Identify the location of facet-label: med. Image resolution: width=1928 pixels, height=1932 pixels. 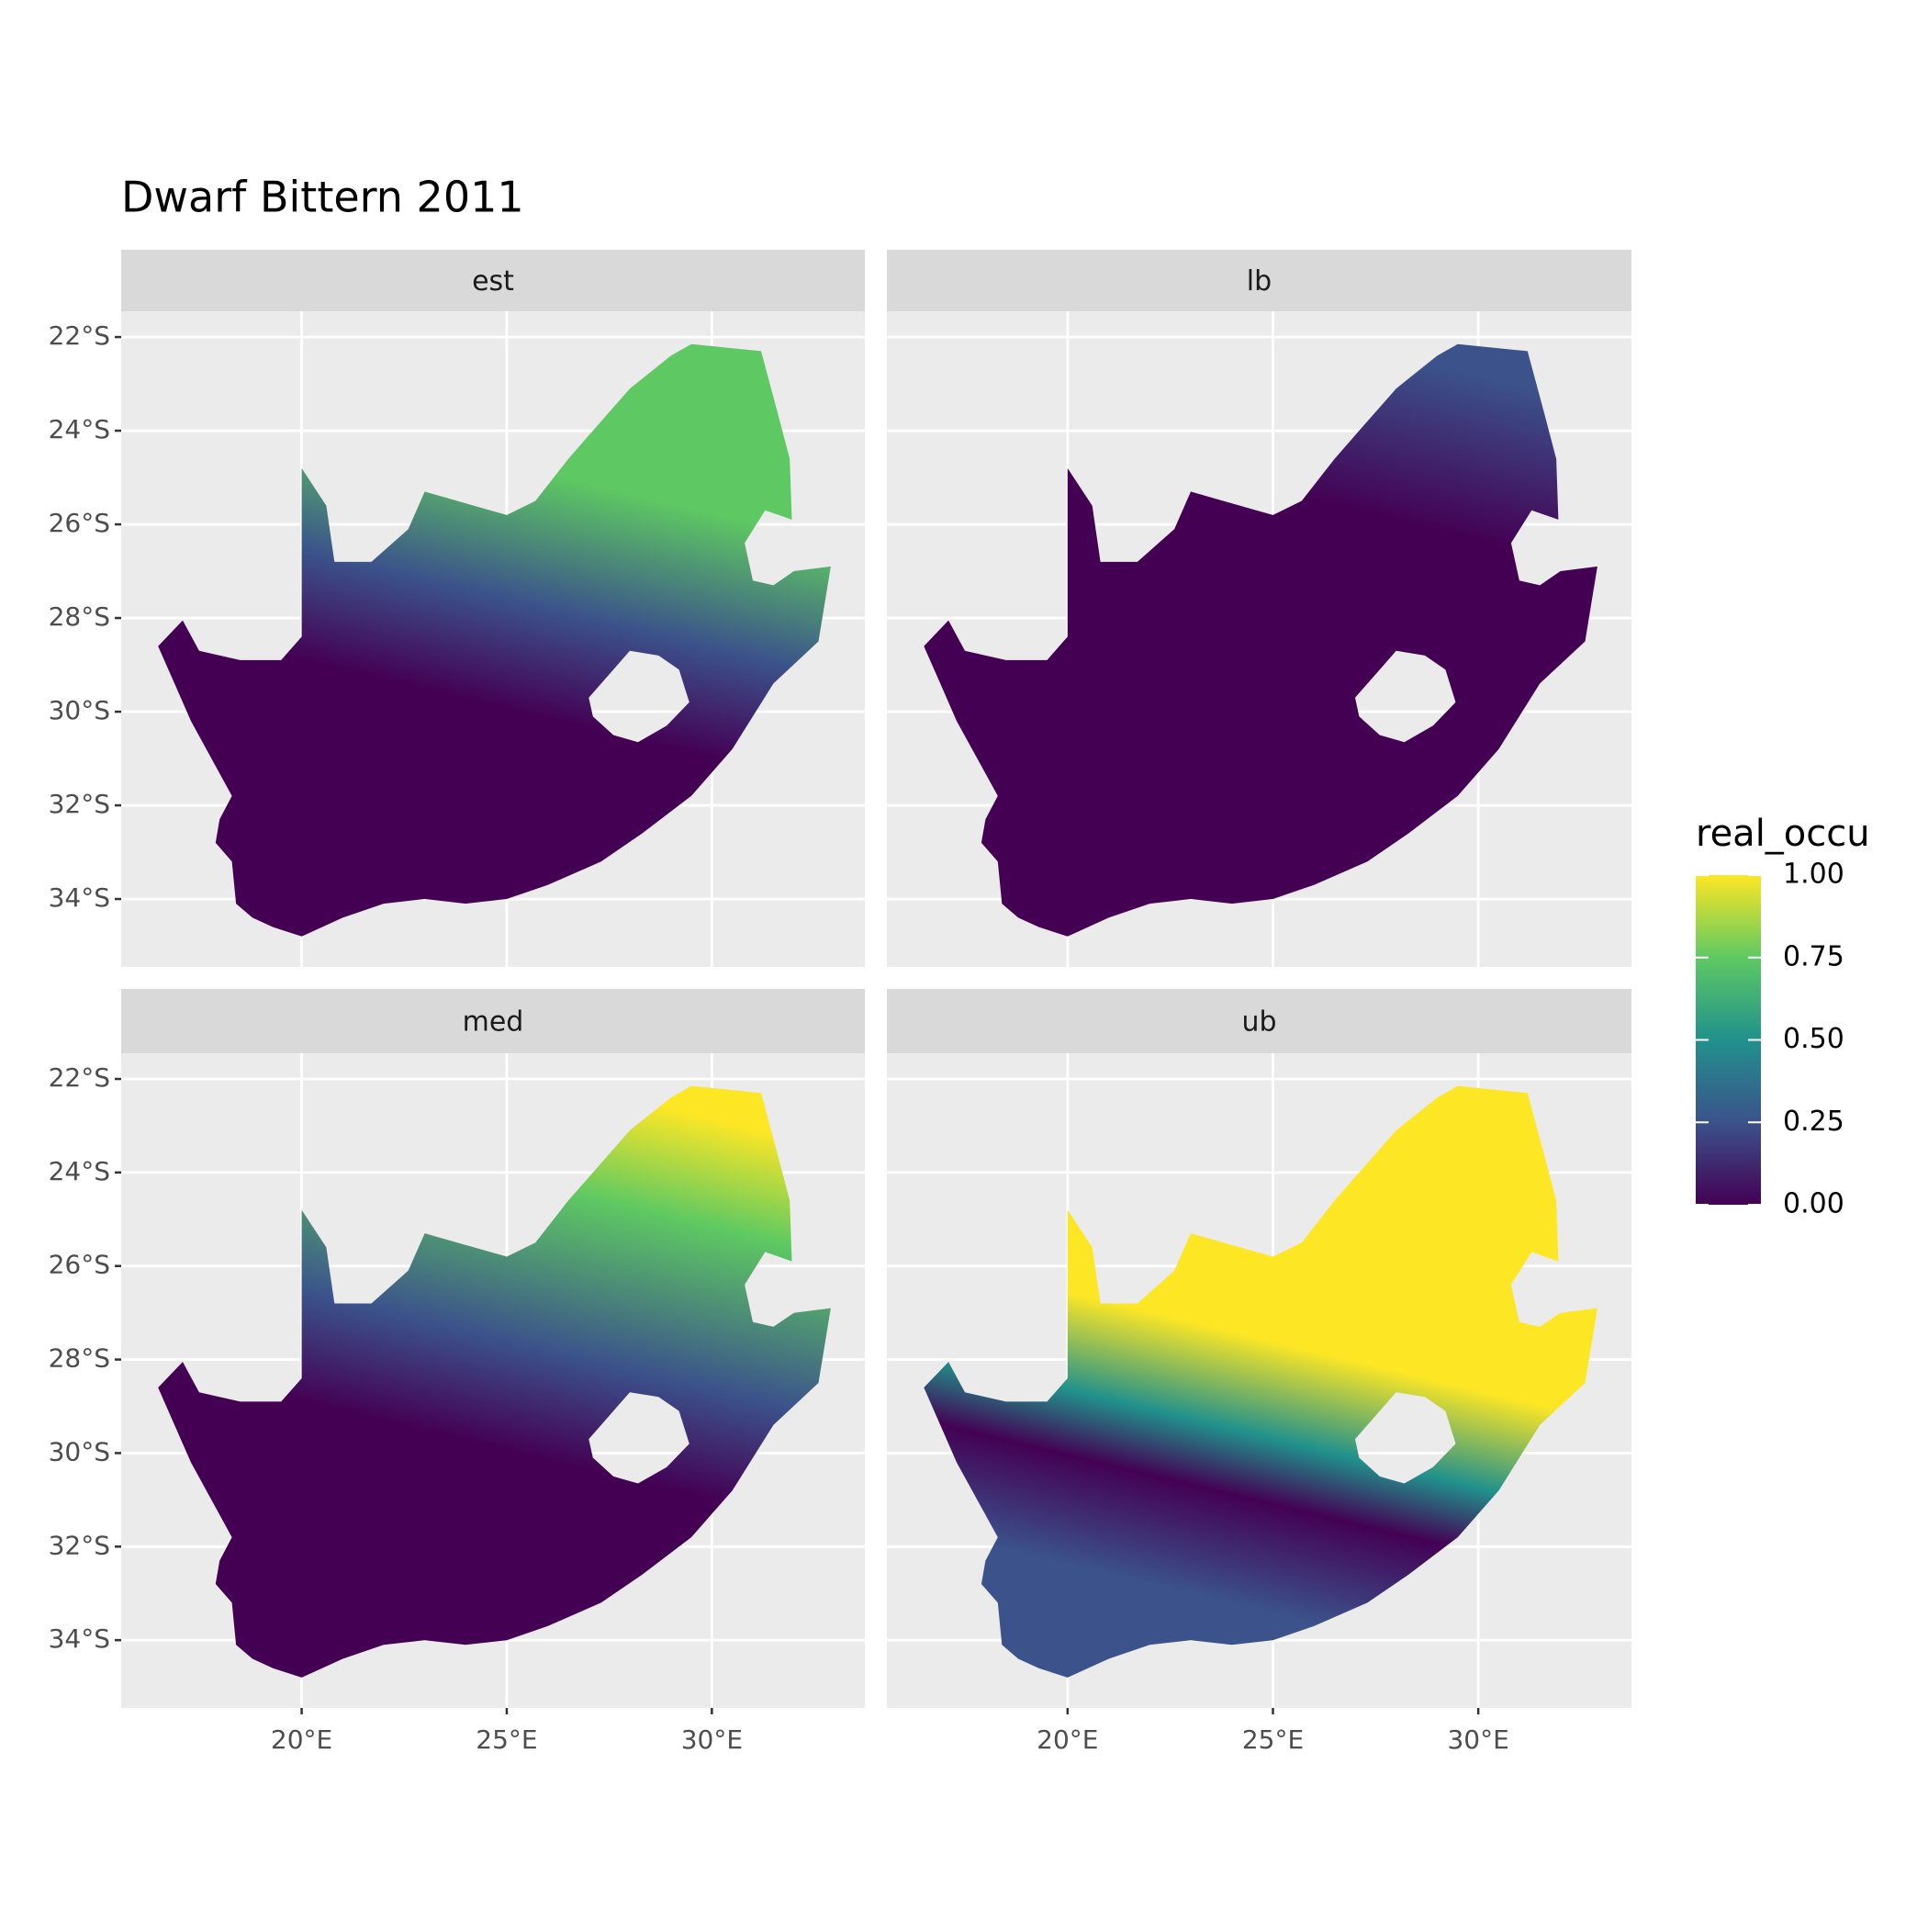
(493, 1023).